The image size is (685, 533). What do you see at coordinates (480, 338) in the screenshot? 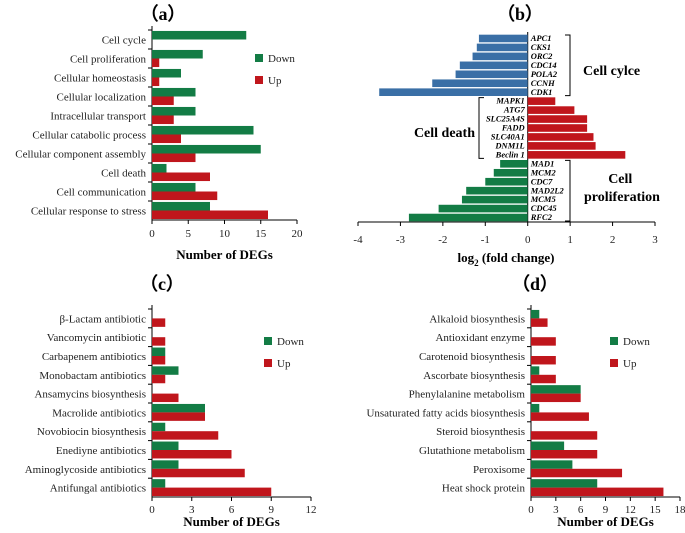
I see `category-label-d: Antioxidant enzyme` at bounding box center [480, 338].